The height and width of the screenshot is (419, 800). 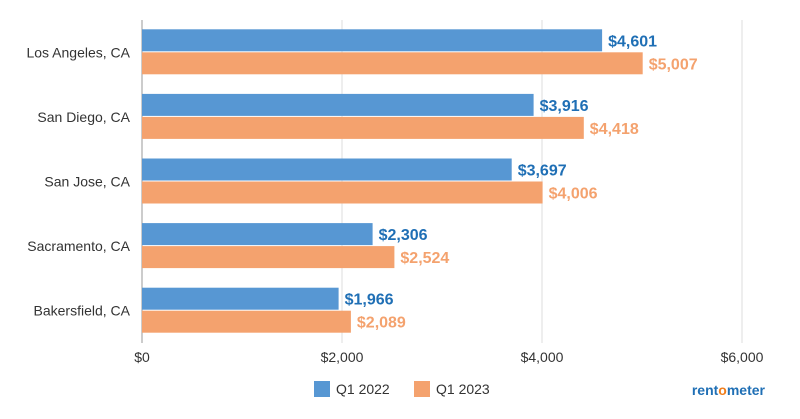 What do you see at coordinates (369, 300) in the screenshot?
I see `data-label: $1,966` at bounding box center [369, 300].